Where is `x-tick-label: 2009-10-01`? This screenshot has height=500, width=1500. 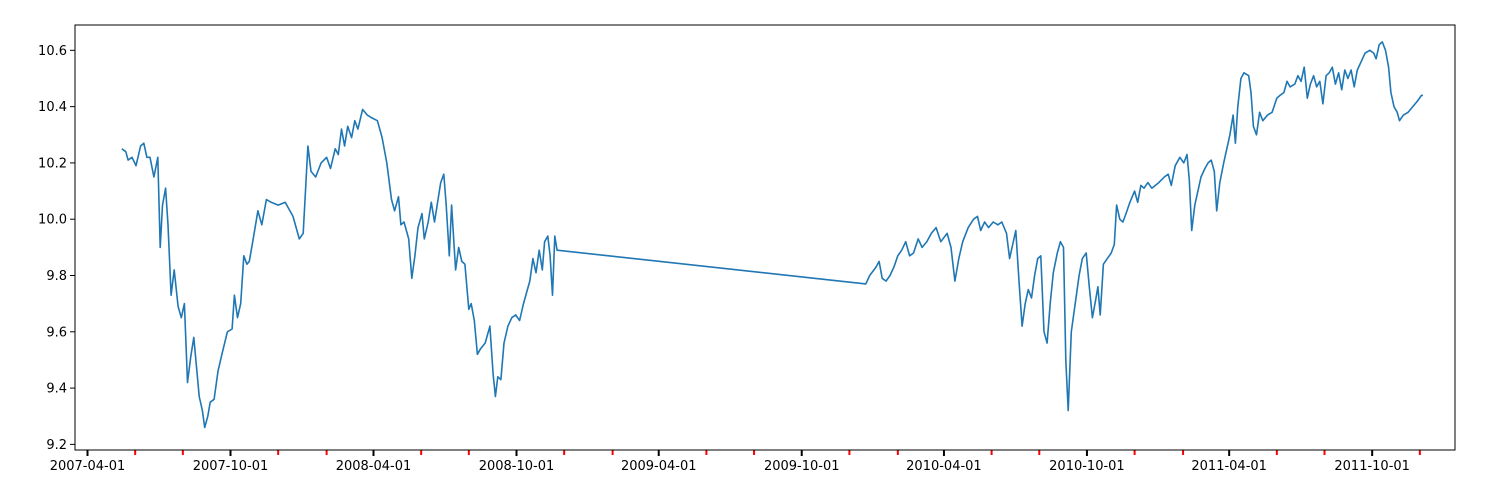
x-tick-label: 2009-10-01 is located at coordinates (802, 466).